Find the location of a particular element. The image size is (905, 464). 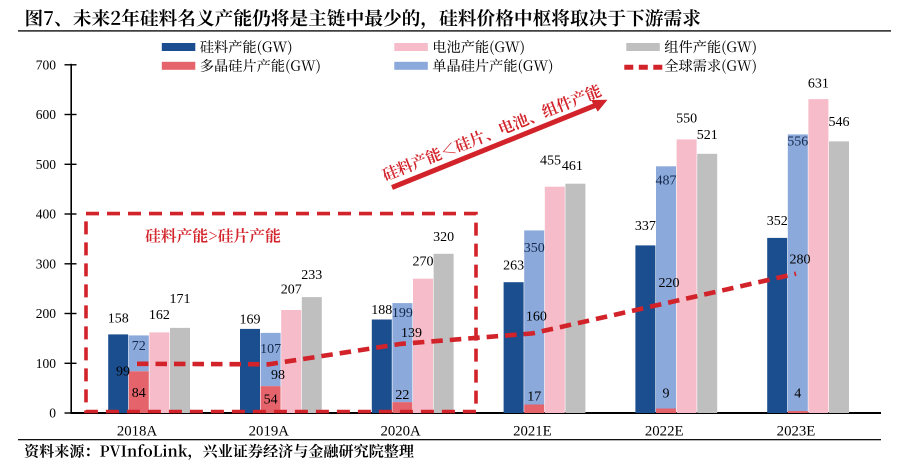

svg-text: 162 is located at coordinates (159, 315).